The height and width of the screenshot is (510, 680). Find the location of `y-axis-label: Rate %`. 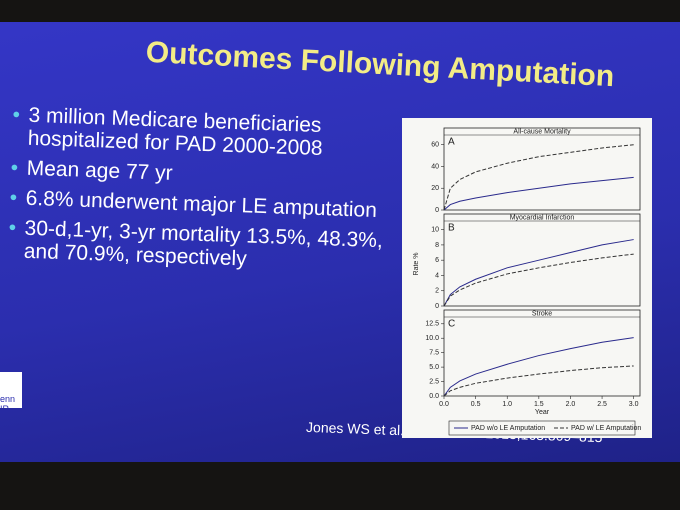

y-axis-label: Rate % is located at coordinates (416, 264).